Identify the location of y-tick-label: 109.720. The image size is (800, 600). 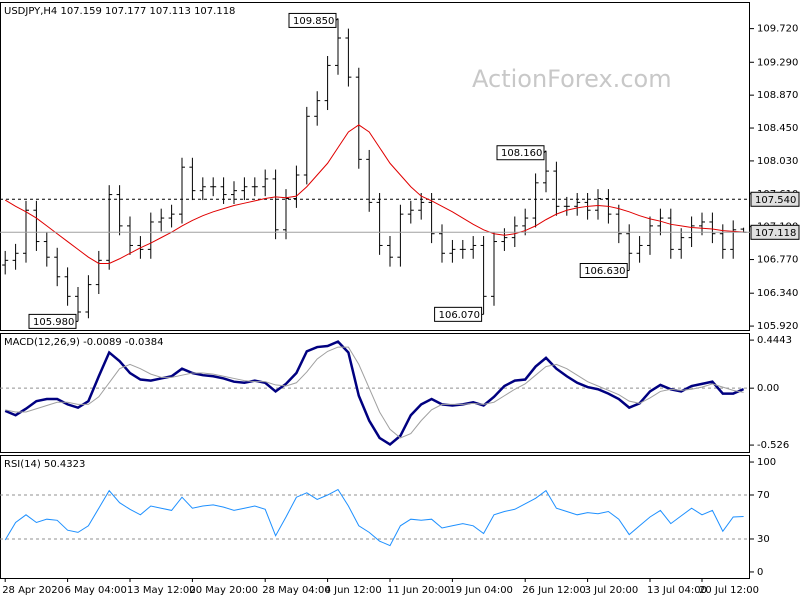
(777, 29).